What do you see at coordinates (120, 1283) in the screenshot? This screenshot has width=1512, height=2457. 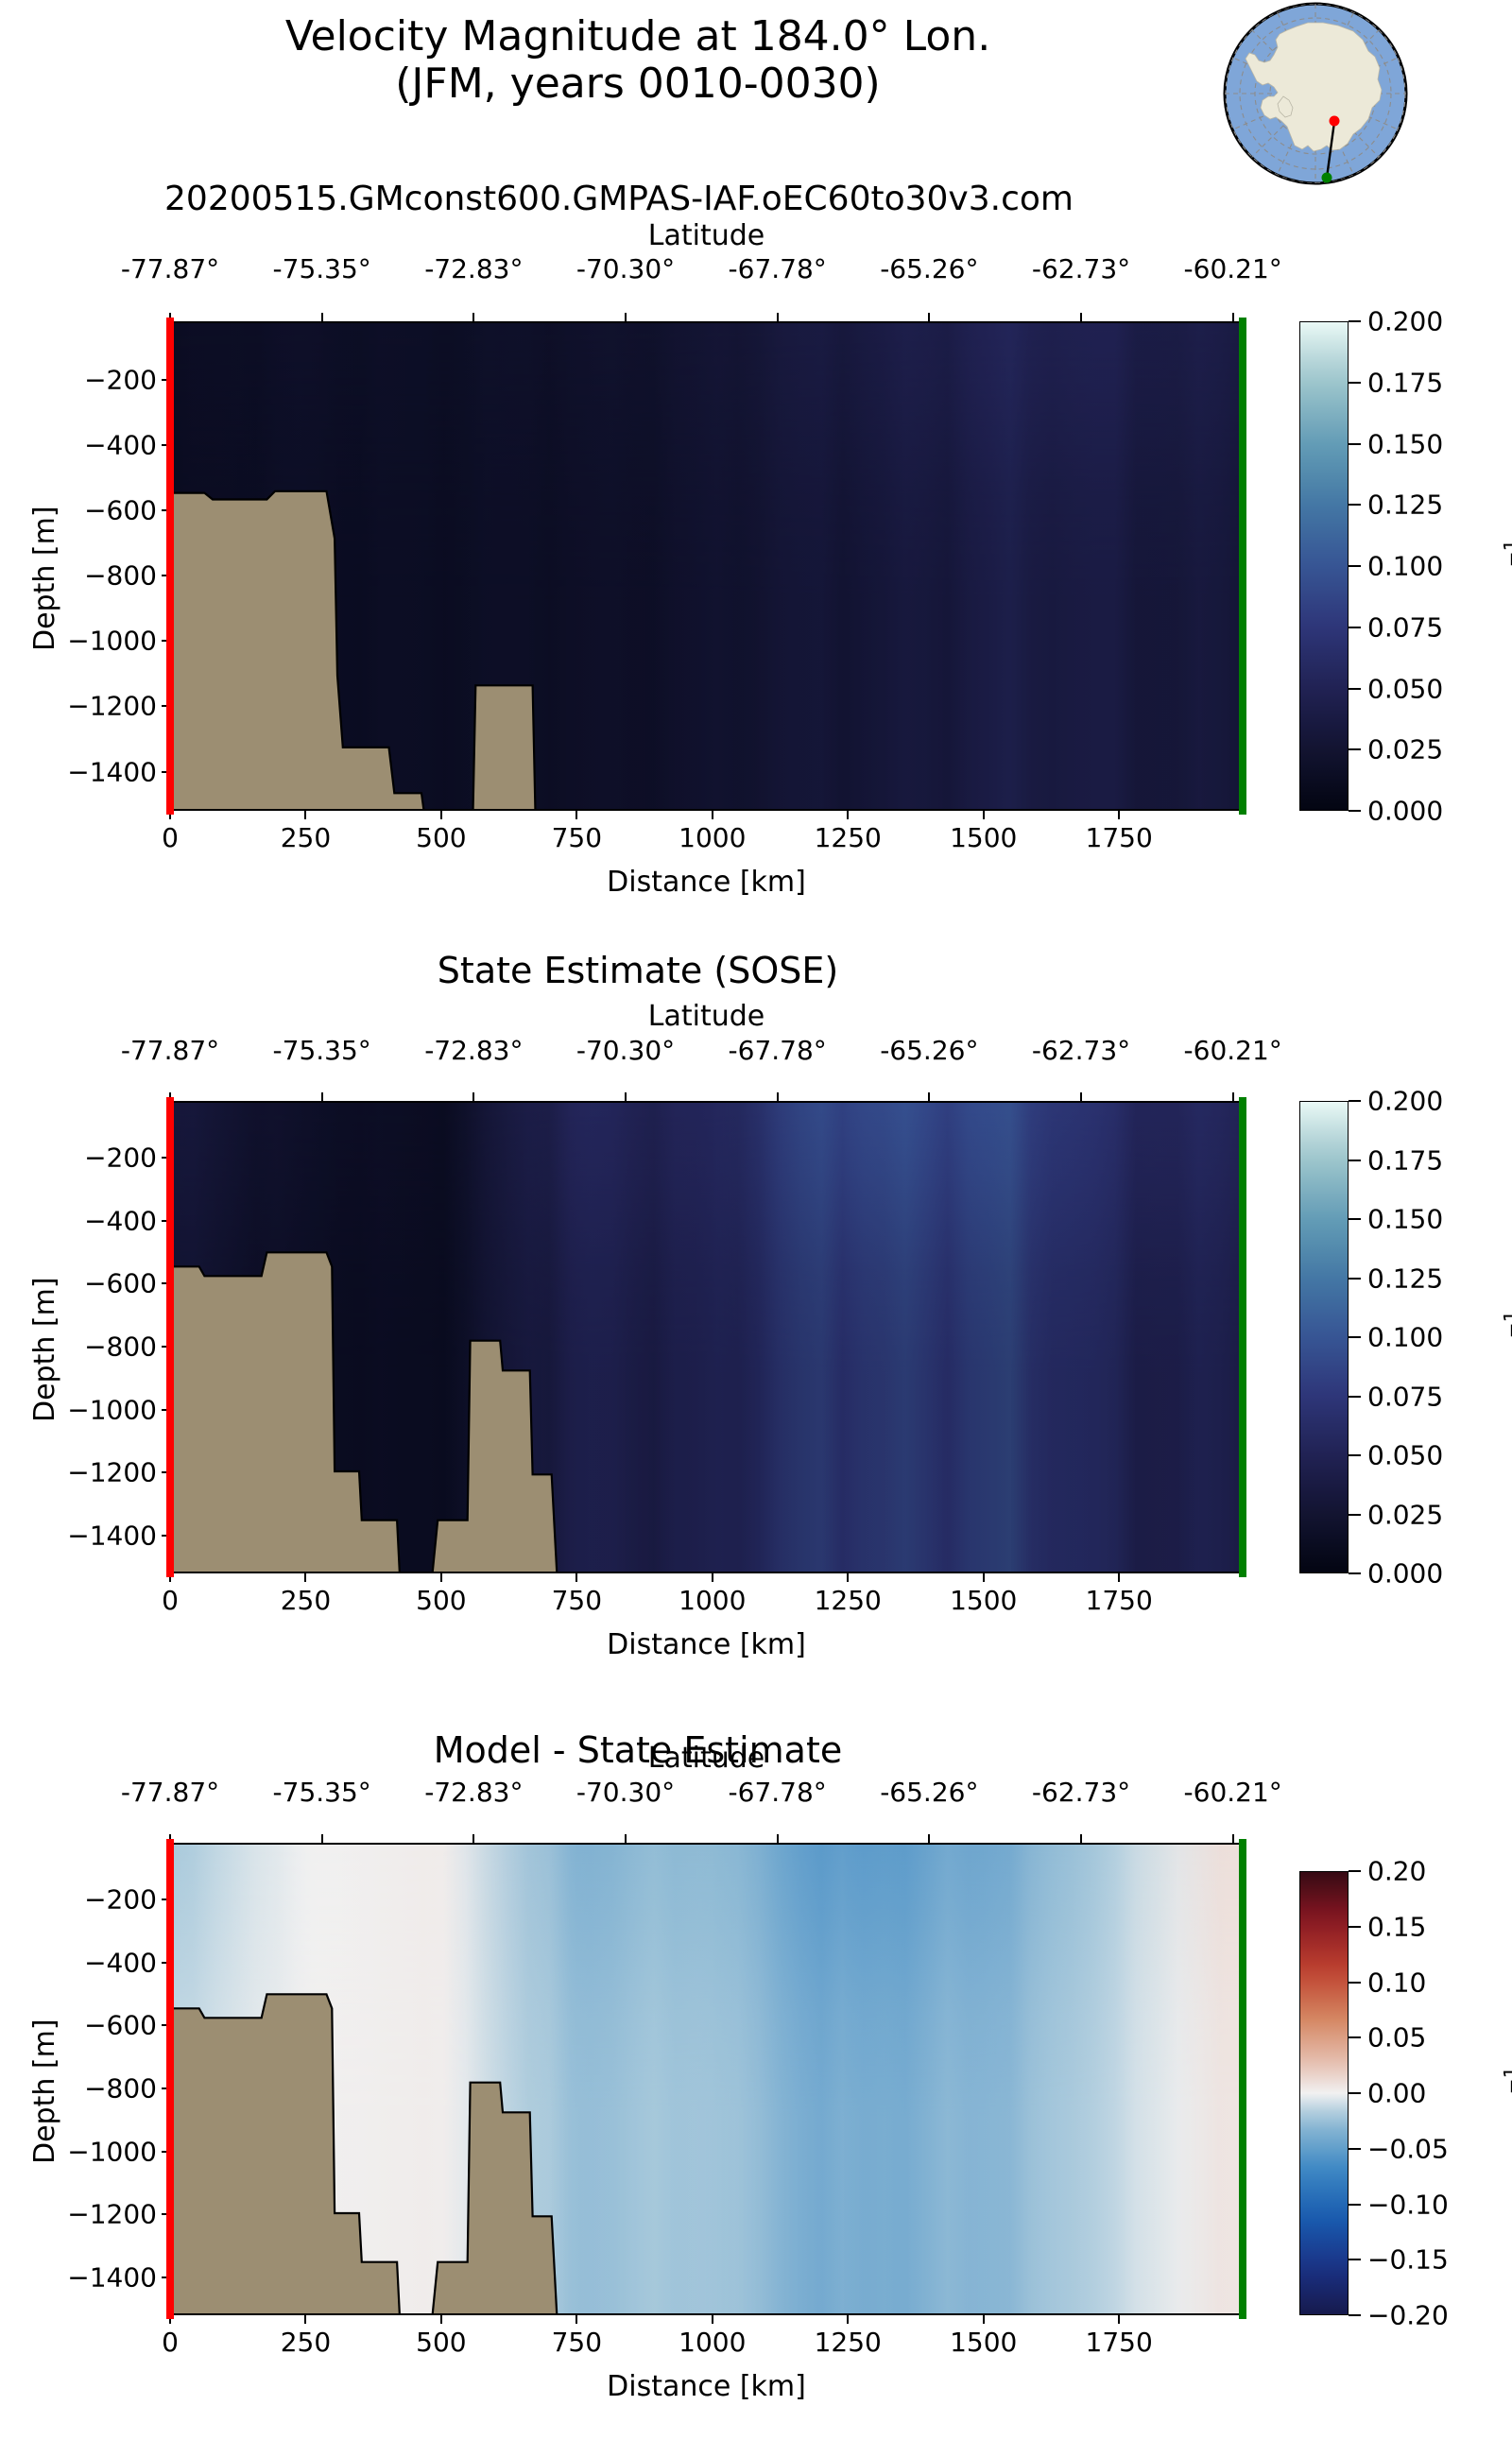 I see `depth-tick-sose-2: −600` at bounding box center [120, 1283].